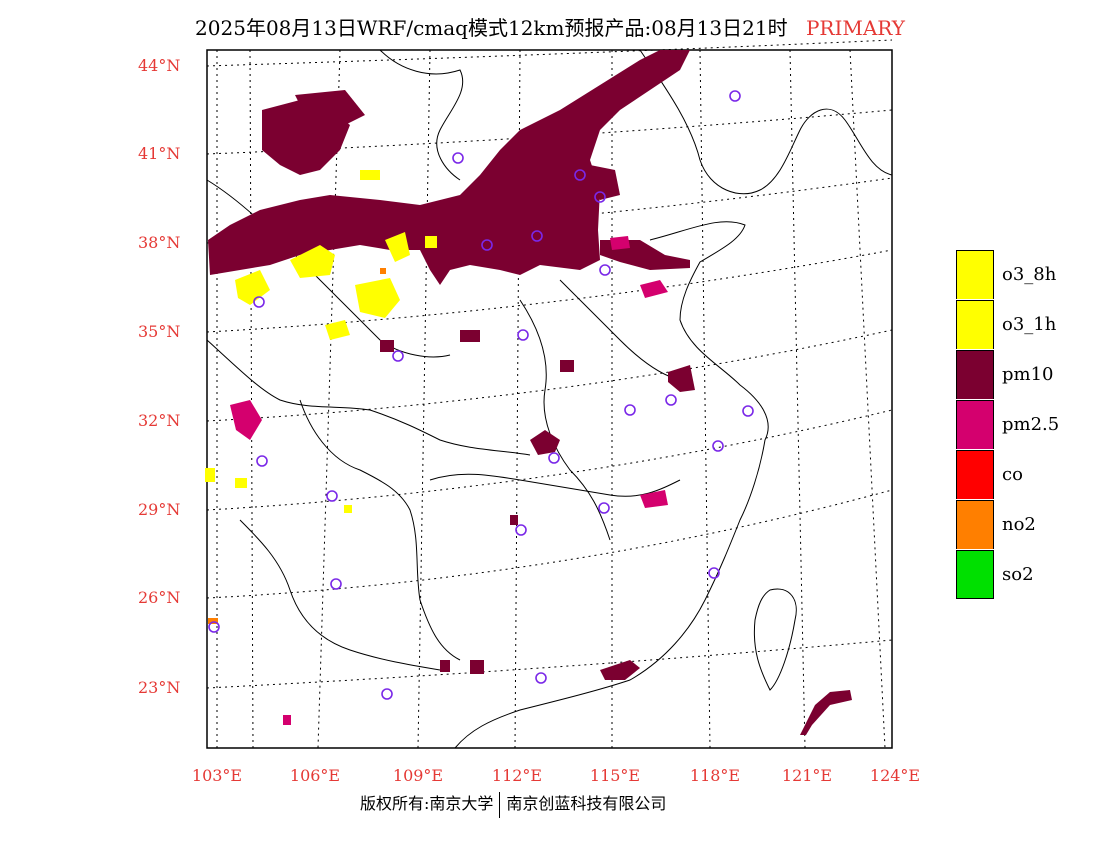 The height and width of the screenshot is (850, 1100). I want to click on legend-item-pm25: pm2.5, so click(1026, 424).